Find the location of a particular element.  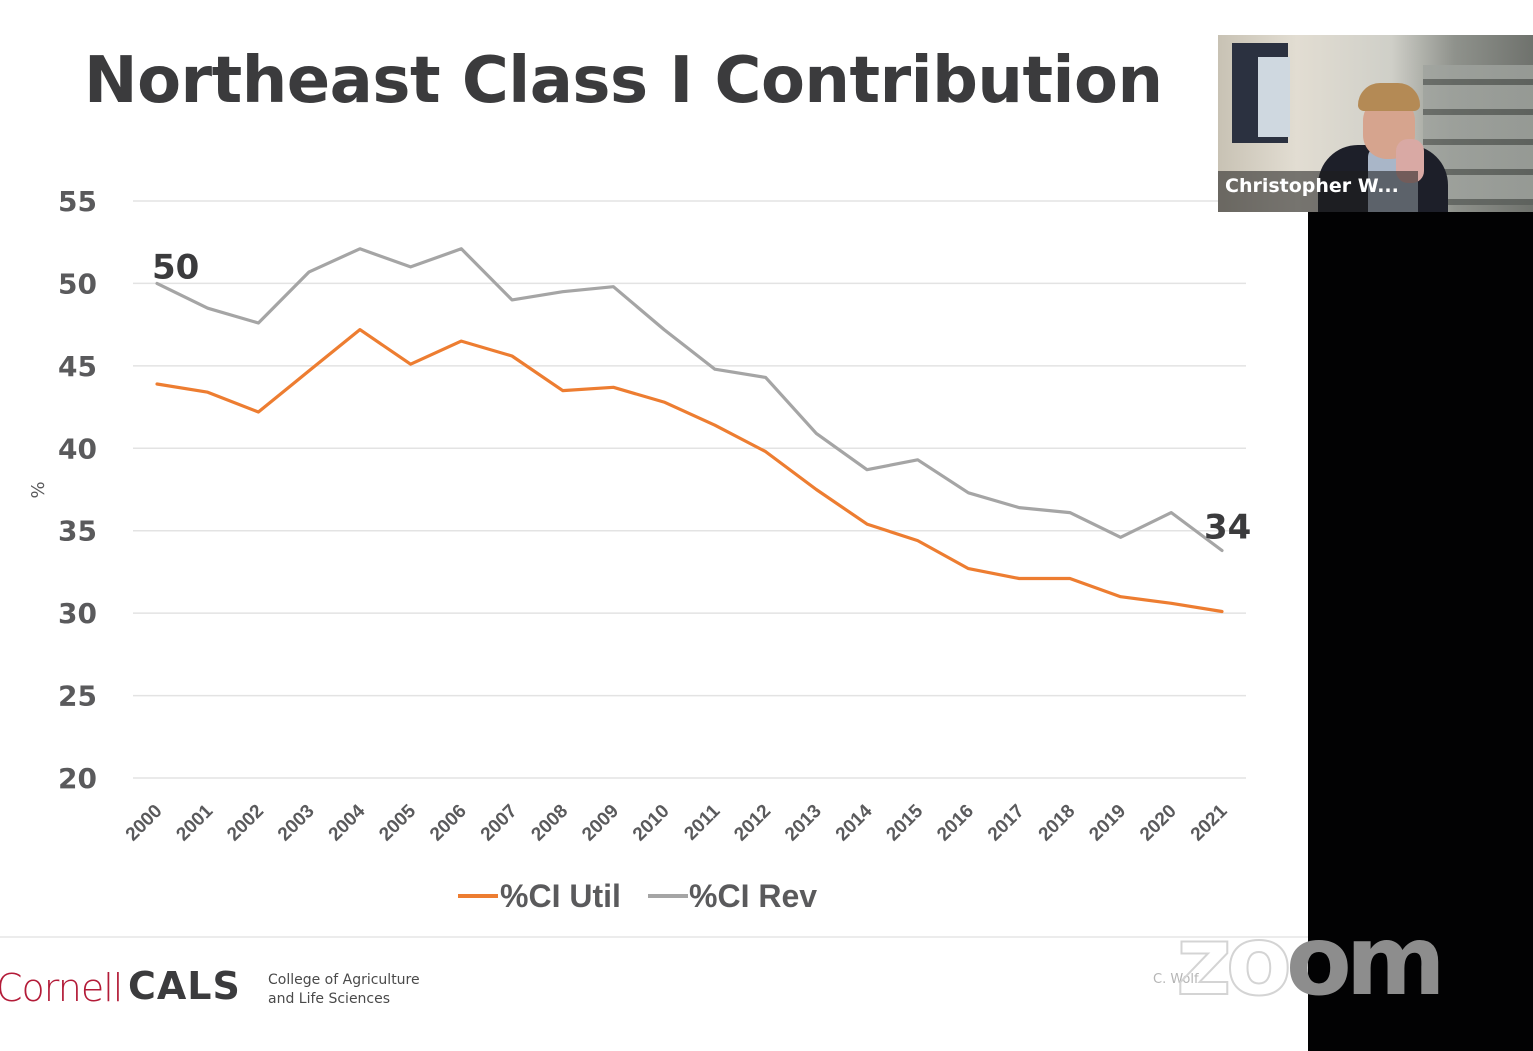

legend-label-util: %CI Util is located at coordinates (560, 896).